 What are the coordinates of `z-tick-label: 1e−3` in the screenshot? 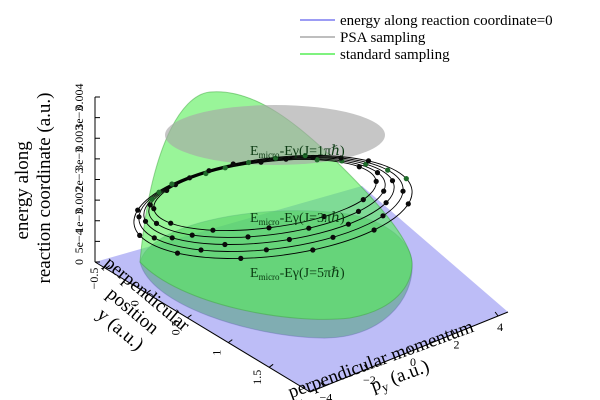 It's located at (79, 221).